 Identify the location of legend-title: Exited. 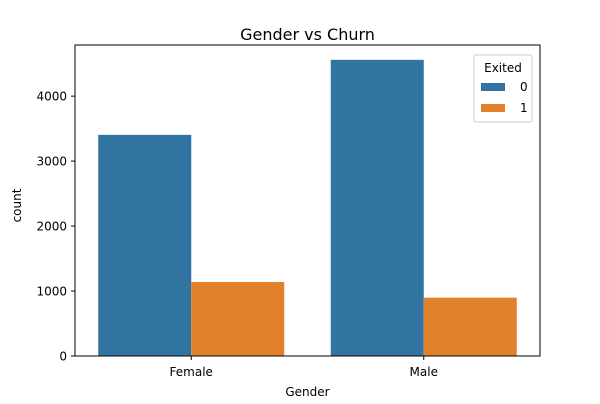
(503, 68).